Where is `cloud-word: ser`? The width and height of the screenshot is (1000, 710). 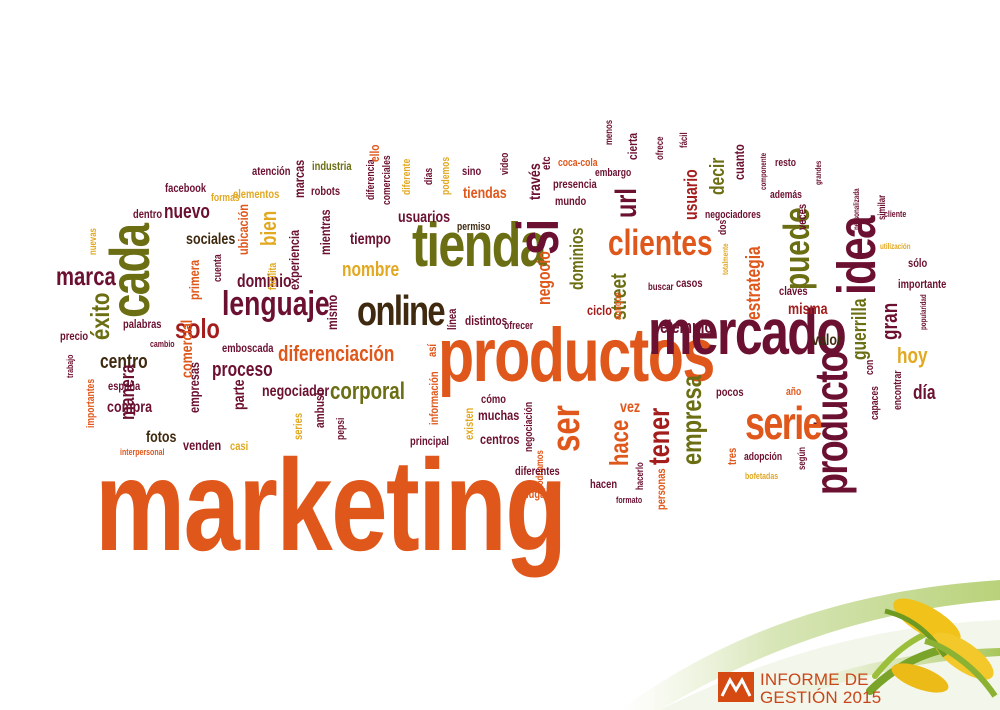 cloud-word: ser is located at coordinates (566, 428).